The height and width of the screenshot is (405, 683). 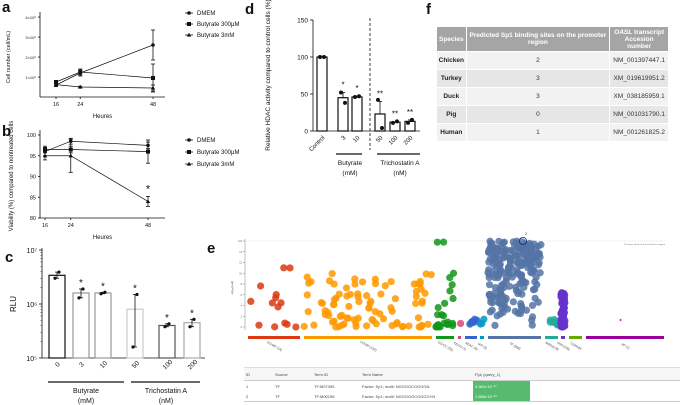 What do you see at coordinates (605, 374) in the screenshot?
I see `header-spacer` at bounding box center [605, 374].